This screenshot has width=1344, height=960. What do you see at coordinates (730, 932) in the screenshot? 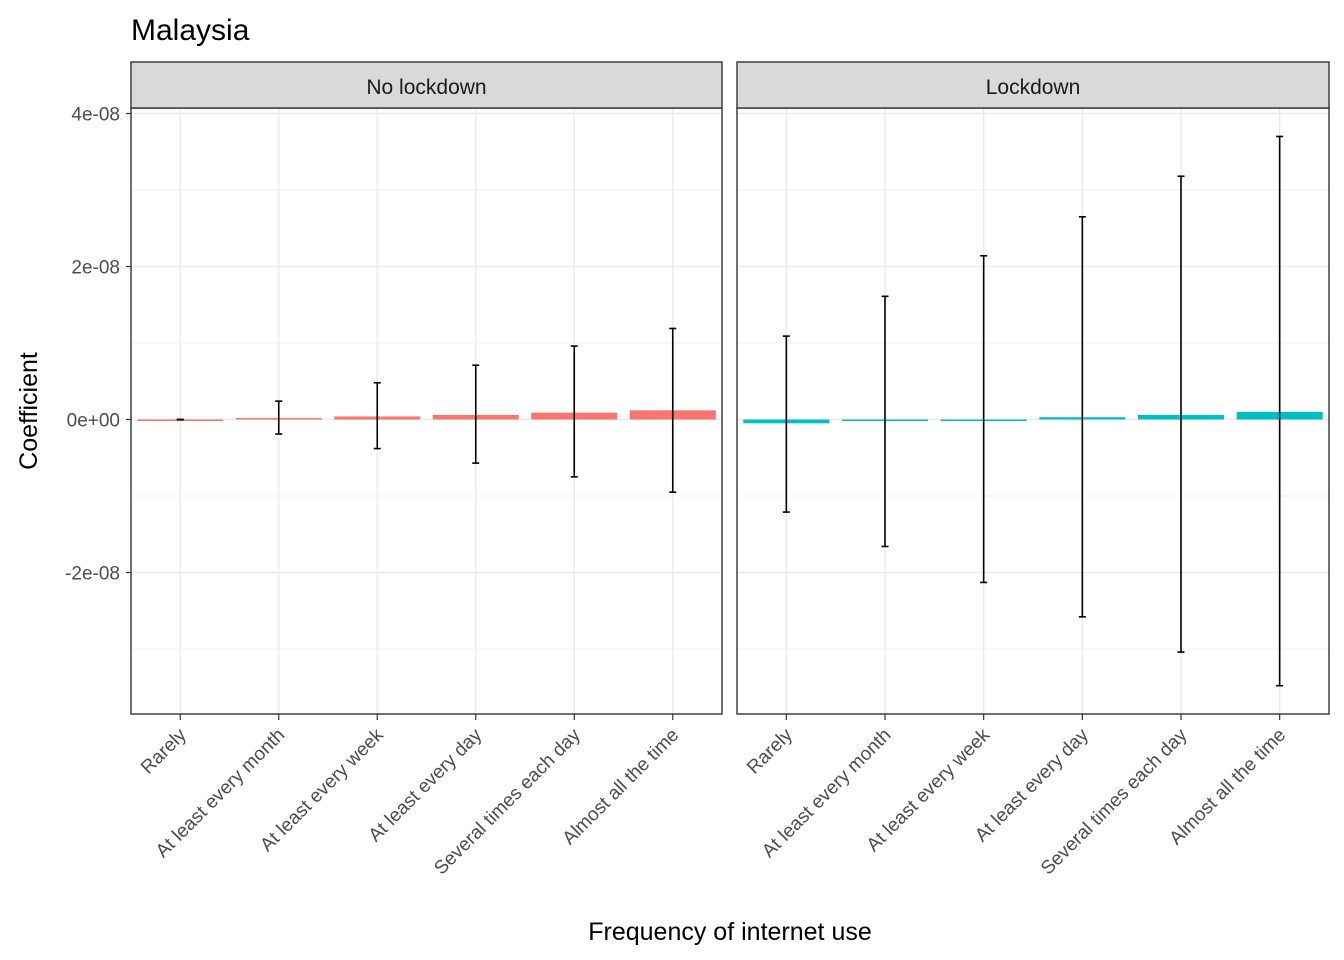
I see `x-axis-title: Frequency of internet use` at bounding box center [730, 932].